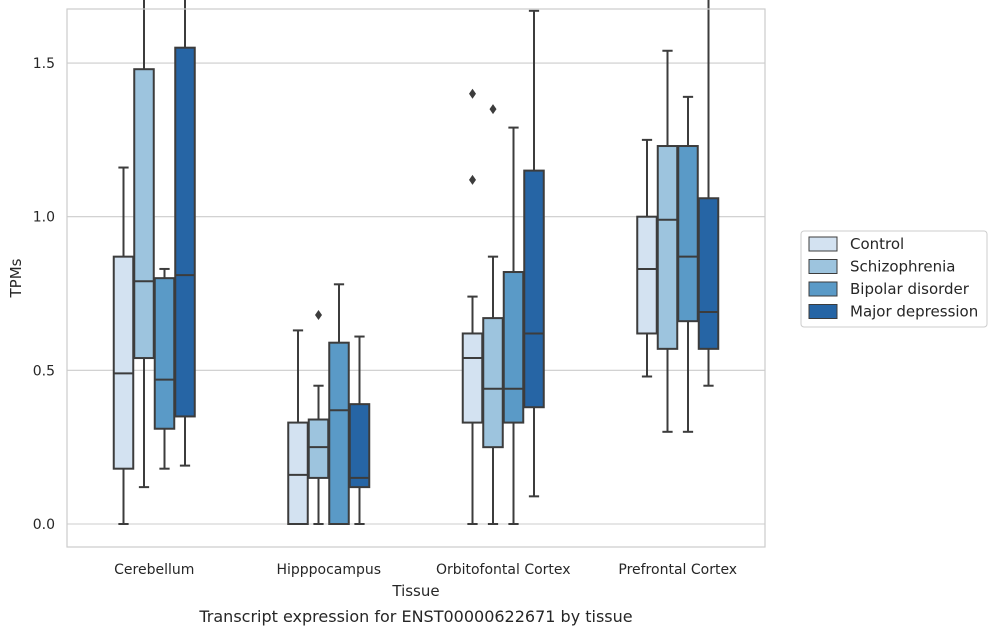  What do you see at coordinates (910, 289) in the screenshot?
I see `legend-label: Bipolar disorder` at bounding box center [910, 289].